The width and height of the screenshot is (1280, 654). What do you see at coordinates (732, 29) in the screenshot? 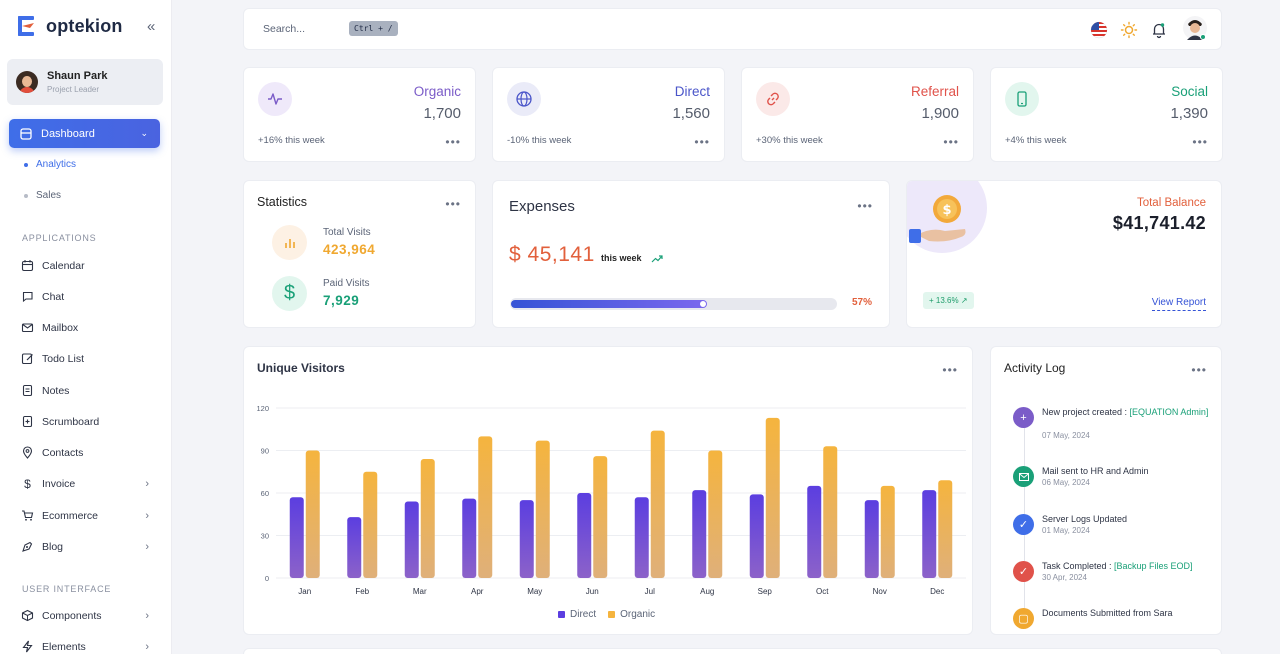
I see `topbar: Search... Ctrl + /` at bounding box center [732, 29].